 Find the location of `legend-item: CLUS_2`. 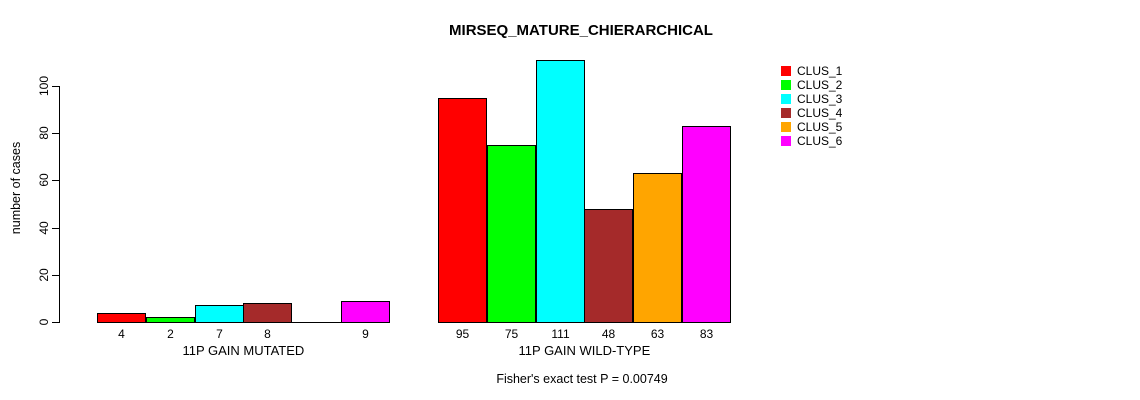

legend-item: CLUS_2 is located at coordinates (811, 85).